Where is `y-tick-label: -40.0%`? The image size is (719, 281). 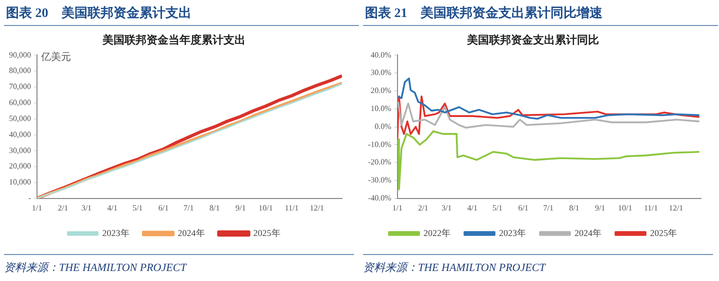
y-tick-label: -40.0% is located at coordinates (380, 197).